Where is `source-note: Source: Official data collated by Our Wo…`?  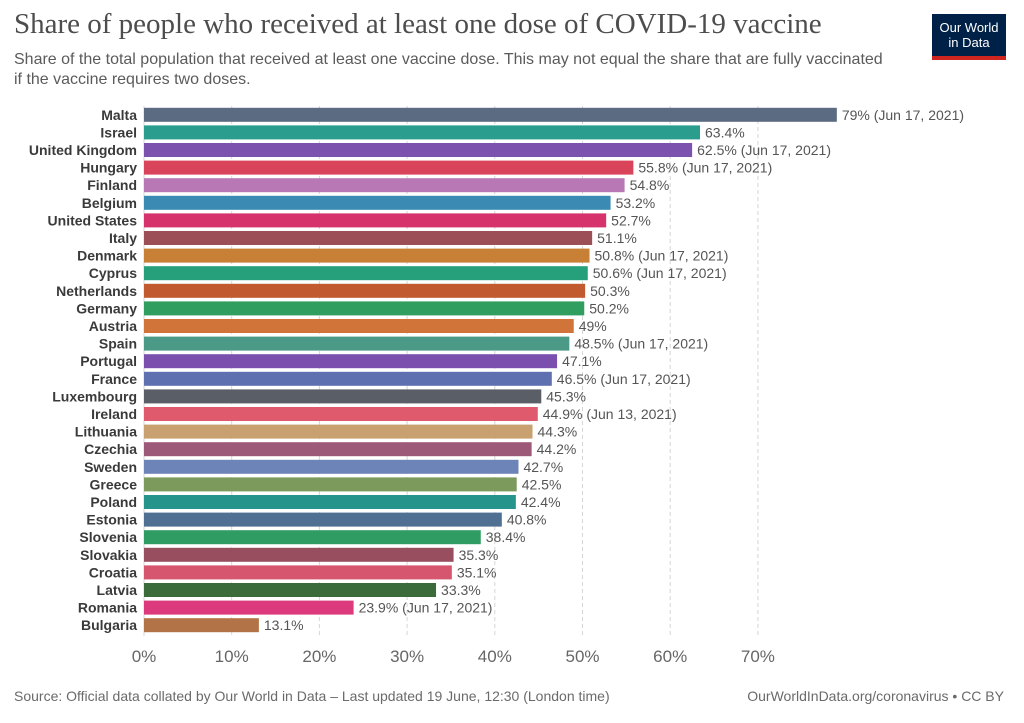
source-note: Source: Official data collated by Our Wo… is located at coordinates (312, 696).